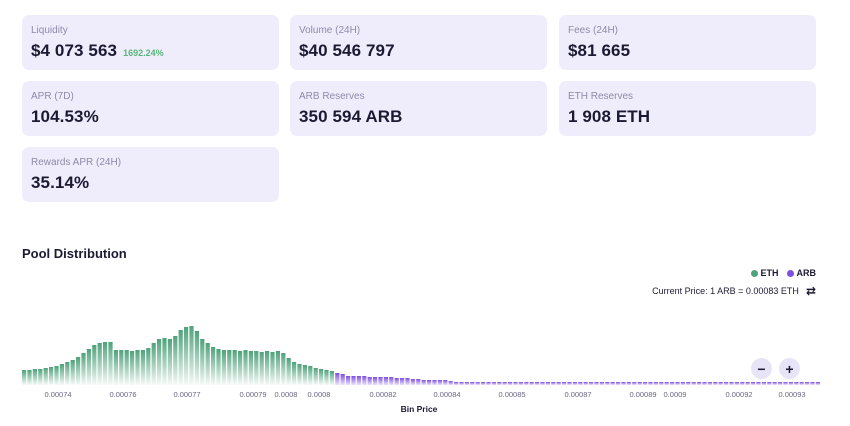  What do you see at coordinates (511, 394) in the screenshot?
I see `x-tick-label: 0.00085` at bounding box center [511, 394].